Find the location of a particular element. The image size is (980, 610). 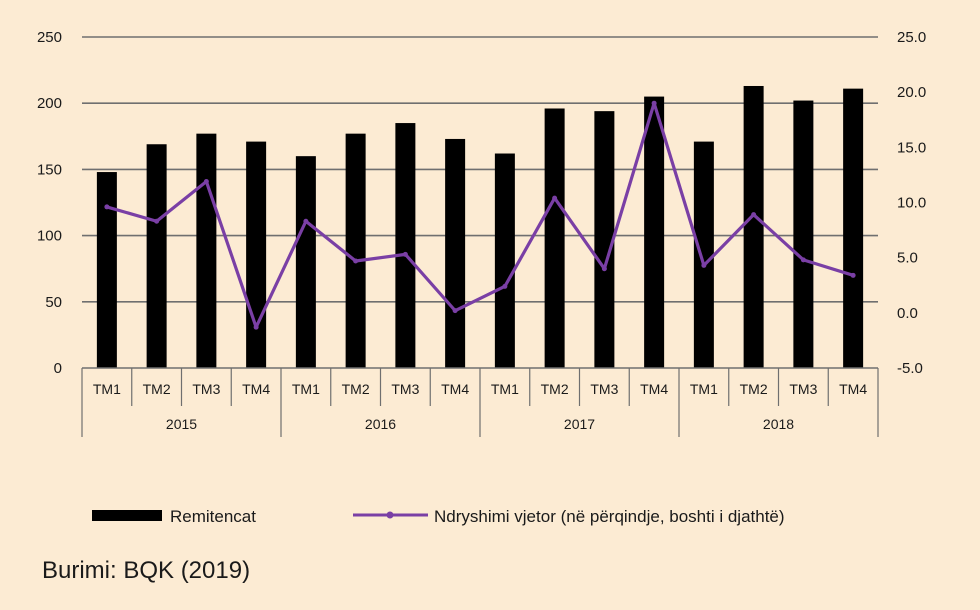

left-tick-label: 0 is located at coordinates (58, 368).